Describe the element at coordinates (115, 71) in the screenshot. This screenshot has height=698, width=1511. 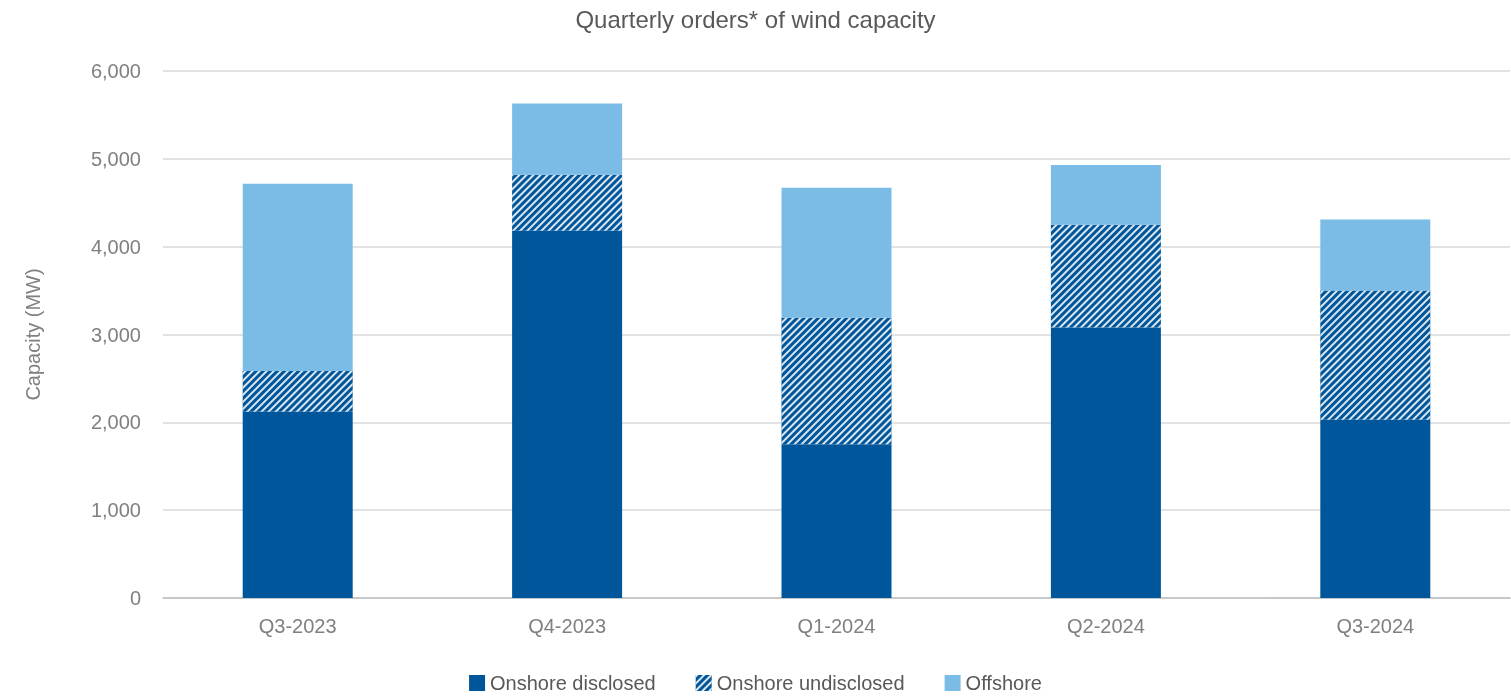
I see `y-tick-label: 6,000` at that location.